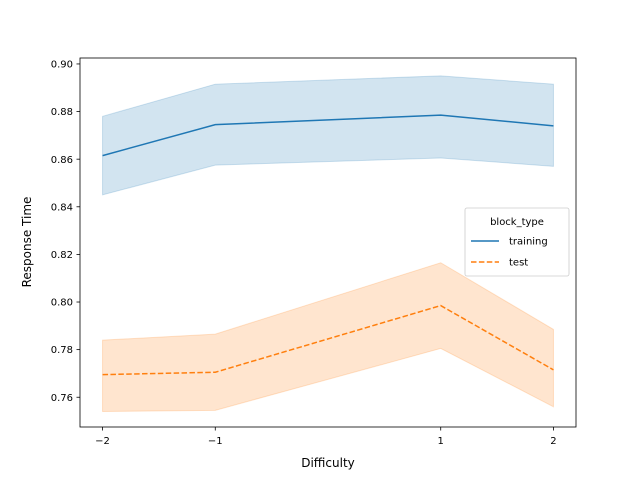 This screenshot has width=640, height=484. What do you see at coordinates (62, 65) in the screenshot?
I see `y-tick-label: 0.90` at bounding box center [62, 65].